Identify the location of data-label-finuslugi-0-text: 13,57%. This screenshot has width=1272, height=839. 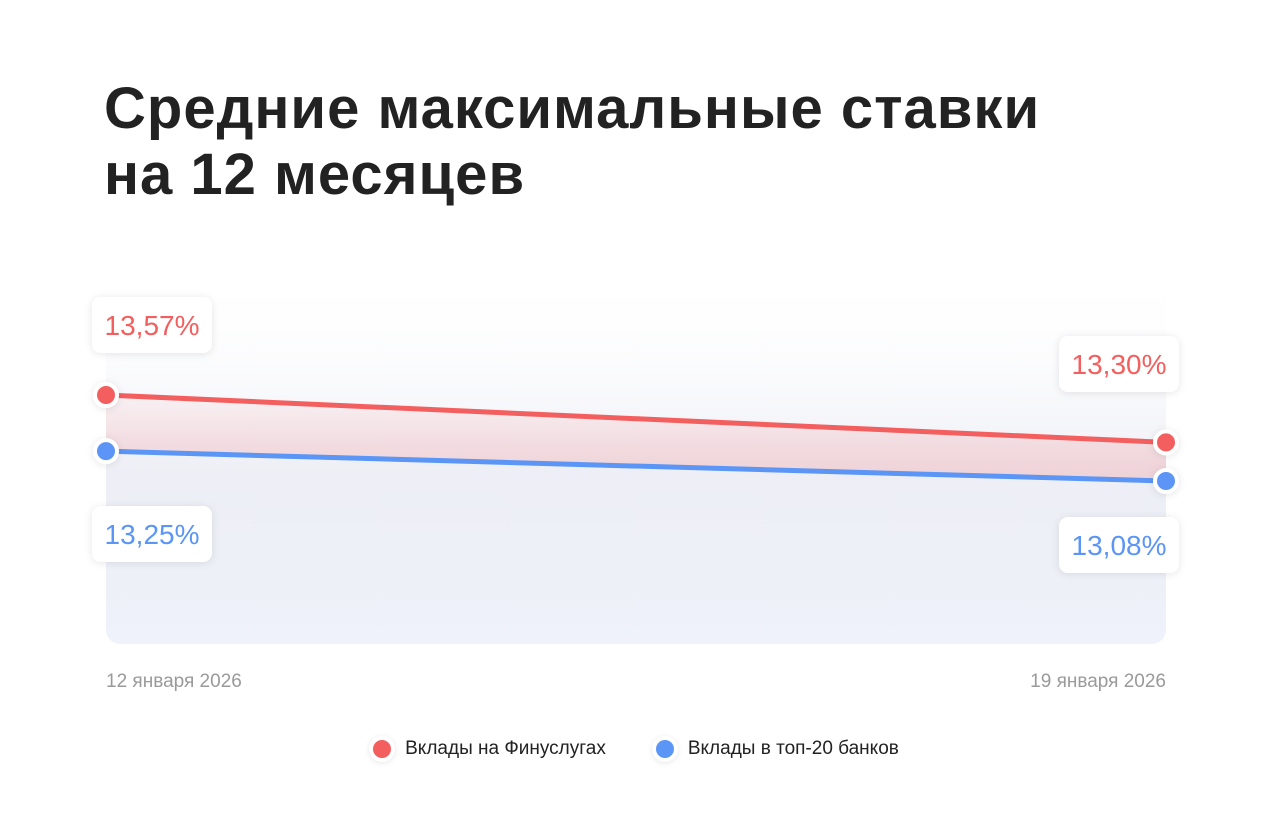
(152, 325).